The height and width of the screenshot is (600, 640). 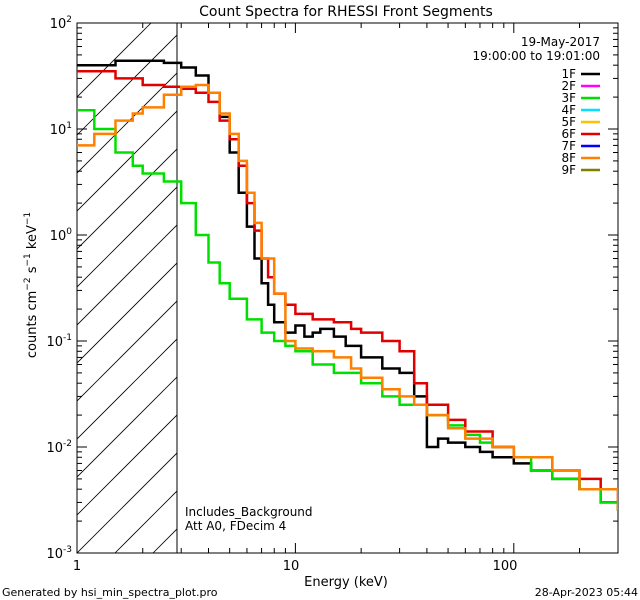 I want to click on y-axis-label: counts cm−2 s−1 keV−1, so click(x=31, y=285).